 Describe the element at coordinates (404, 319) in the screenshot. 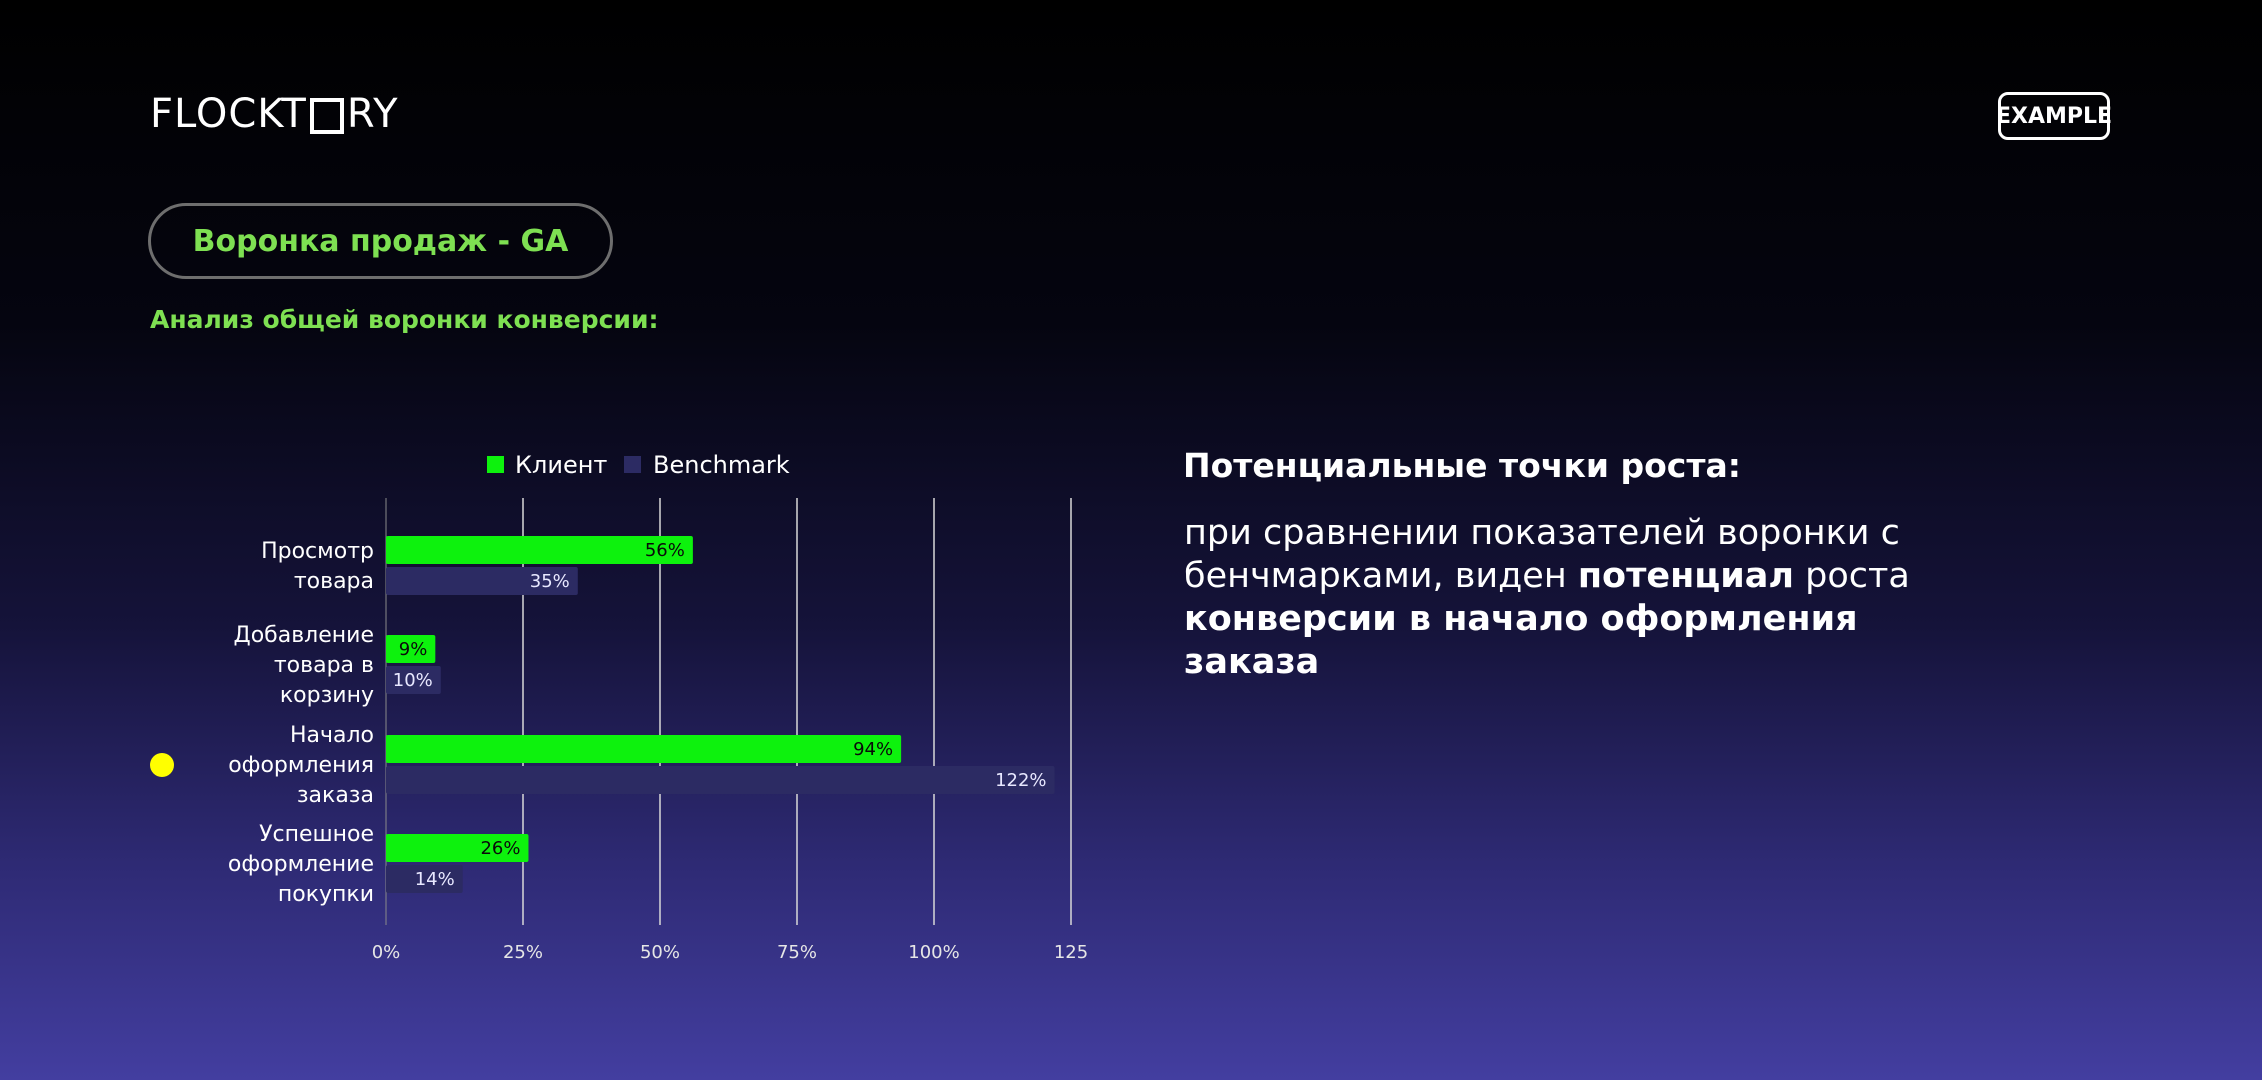

I see `section-subtitle: Анализ общей воронки конверсии:` at that location.